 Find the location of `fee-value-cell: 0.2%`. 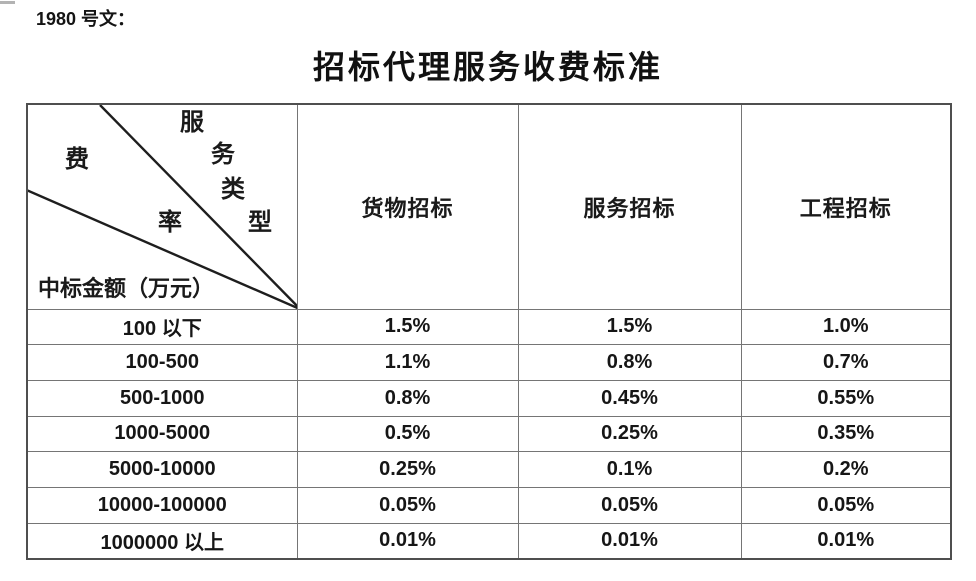

fee-value-cell: 0.2% is located at coordinates (846, 469).